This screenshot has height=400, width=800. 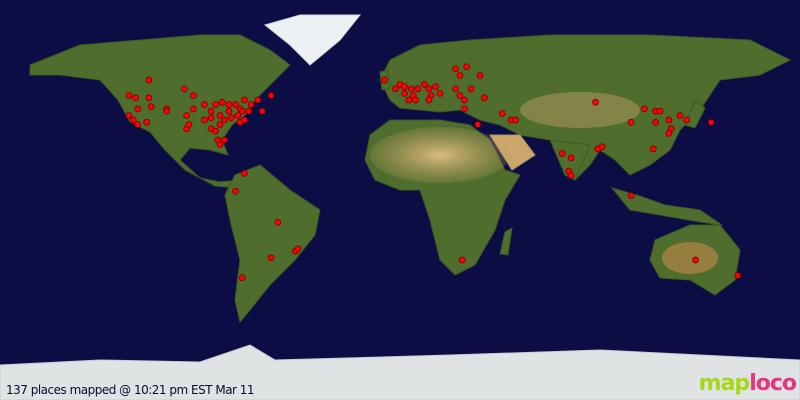 What do you see at coordinates (440, 155) in the screenshot?
I see `sahara-desert` at bounding box center [440, 155].